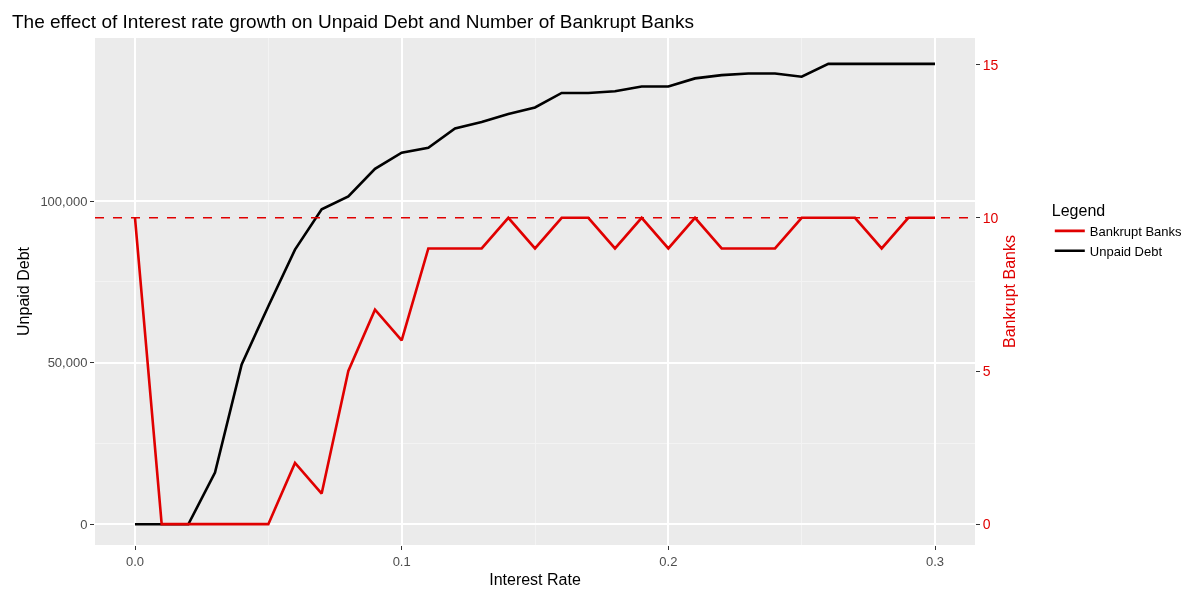 This screenshot has width=1201, height=598. What do you see at coordinates (135, 561) in the screenshot?
I see `x-tick-label: 0.0` at bounding box center [135, 561].